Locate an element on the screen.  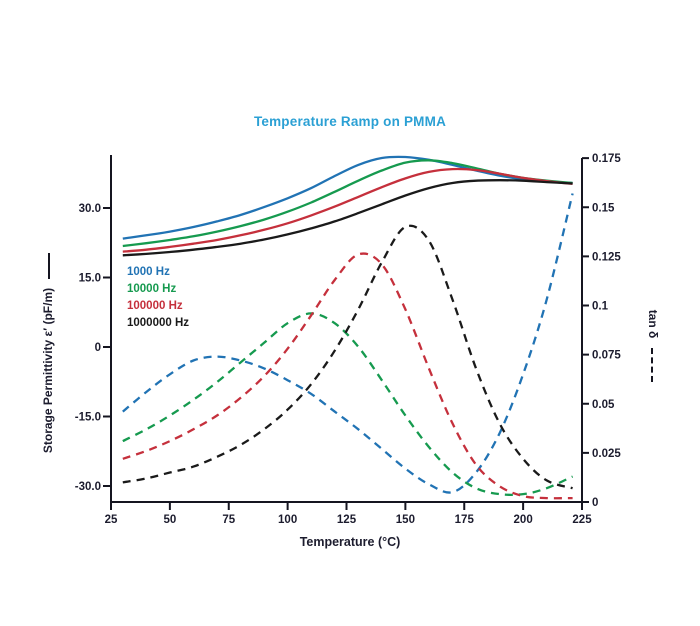
x-axis-tick-label: 75 is located at coordinates (228, 520).